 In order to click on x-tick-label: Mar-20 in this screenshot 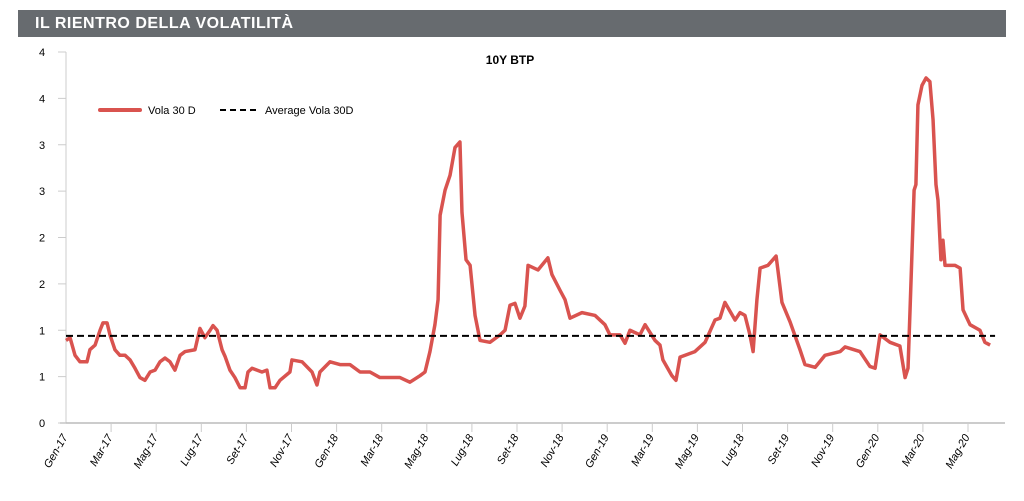, I will do `click(914, 450)`.